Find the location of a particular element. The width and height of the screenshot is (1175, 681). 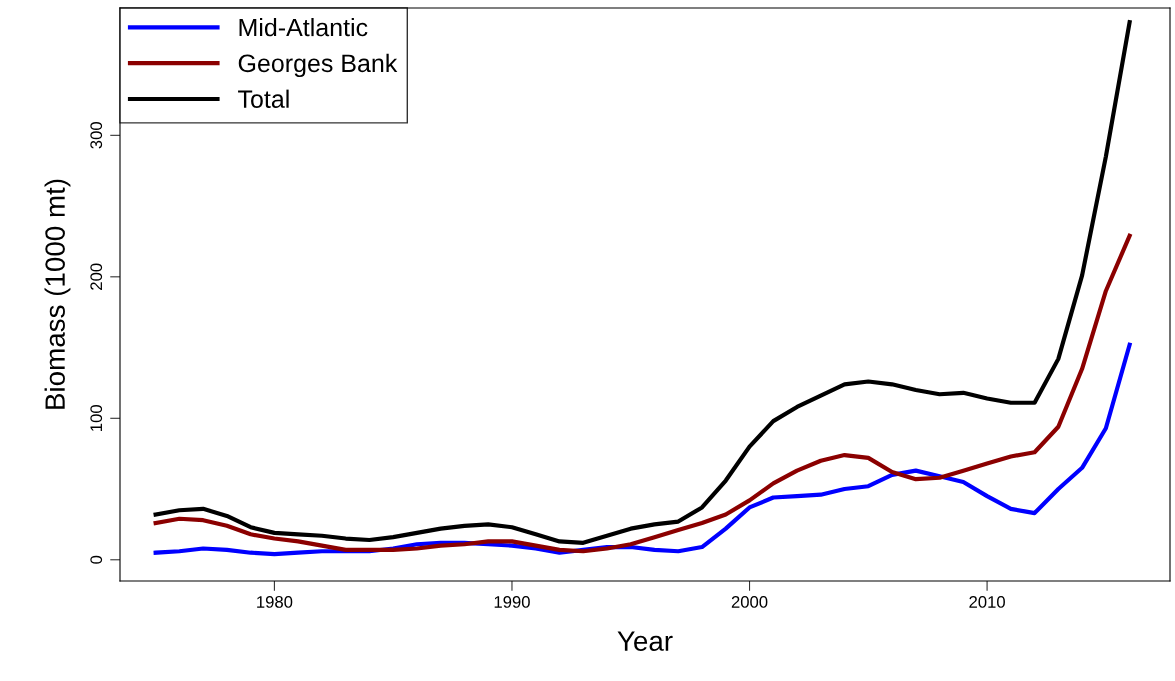

y-tick-label: 100 is located at coordinates (96, 418).